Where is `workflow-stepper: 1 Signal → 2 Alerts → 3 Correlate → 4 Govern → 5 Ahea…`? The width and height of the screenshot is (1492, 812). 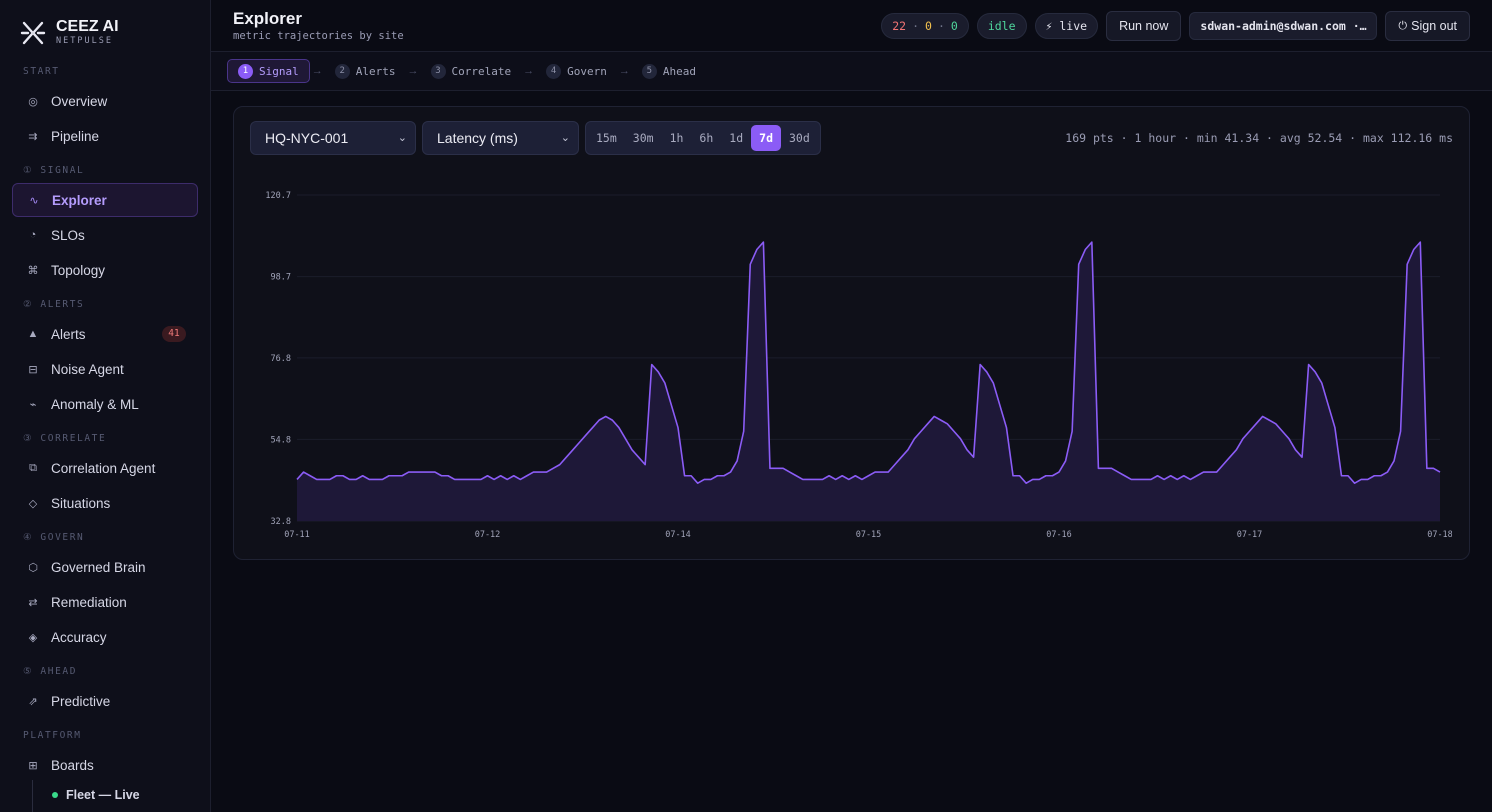 workflow-stepper: 1 Signal → 2 Alerts → 3 Correlate → 4 Govern → 5 Ahea… is located at coordinates (851, 71).